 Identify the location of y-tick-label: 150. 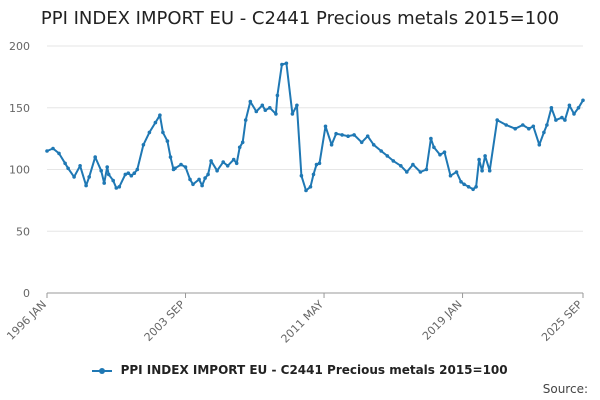
(19, 108).